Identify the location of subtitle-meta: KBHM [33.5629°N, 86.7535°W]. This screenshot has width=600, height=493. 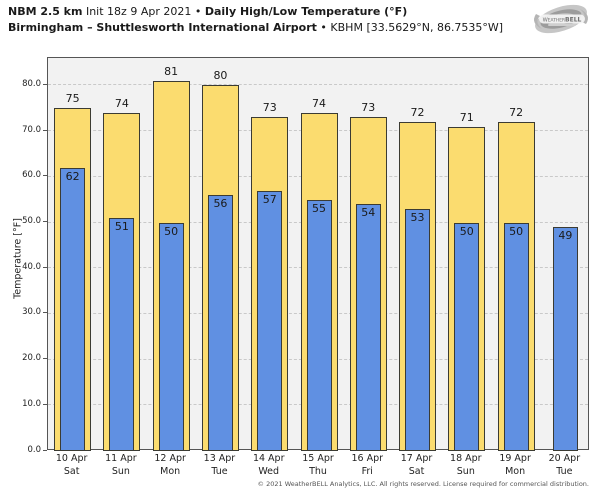
(417, 27).